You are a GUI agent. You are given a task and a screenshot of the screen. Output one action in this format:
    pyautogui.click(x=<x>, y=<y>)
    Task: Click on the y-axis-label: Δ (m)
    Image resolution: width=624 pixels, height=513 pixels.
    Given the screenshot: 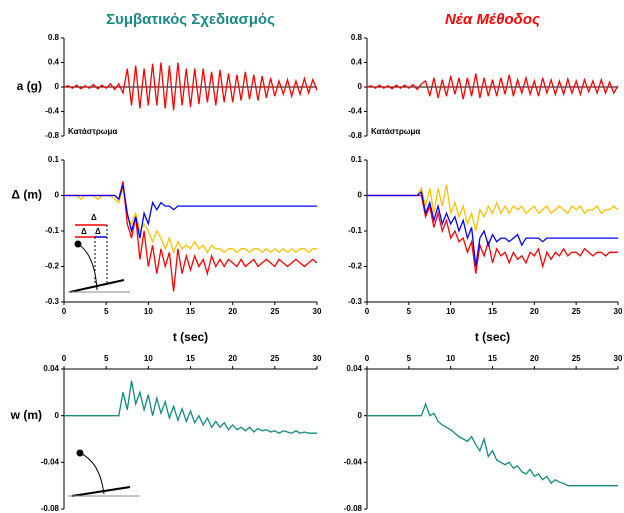 What is the action you would take?
    pyautogui.click(x=26, y=195)
    